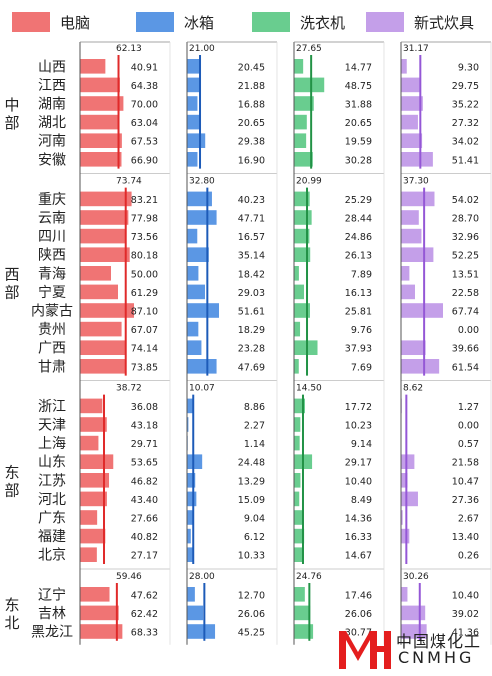 Image resolution: width=492 pixels, height=676 pixels. What do you see at coordinates (11, 623) in the screenshot?
I see `group-label: 北` at bounding box center [11, 623].